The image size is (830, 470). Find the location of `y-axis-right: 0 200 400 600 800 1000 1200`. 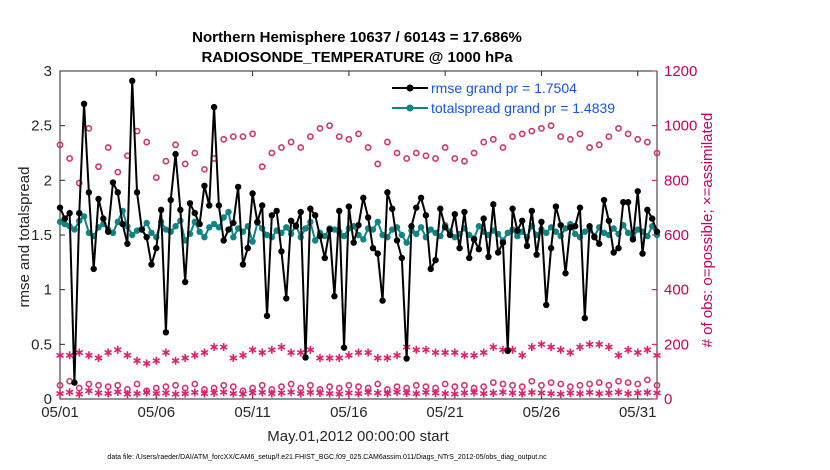

y-axis-right: 0 200 400 600 800 1000 1200 is located at coordinates (674, 235).